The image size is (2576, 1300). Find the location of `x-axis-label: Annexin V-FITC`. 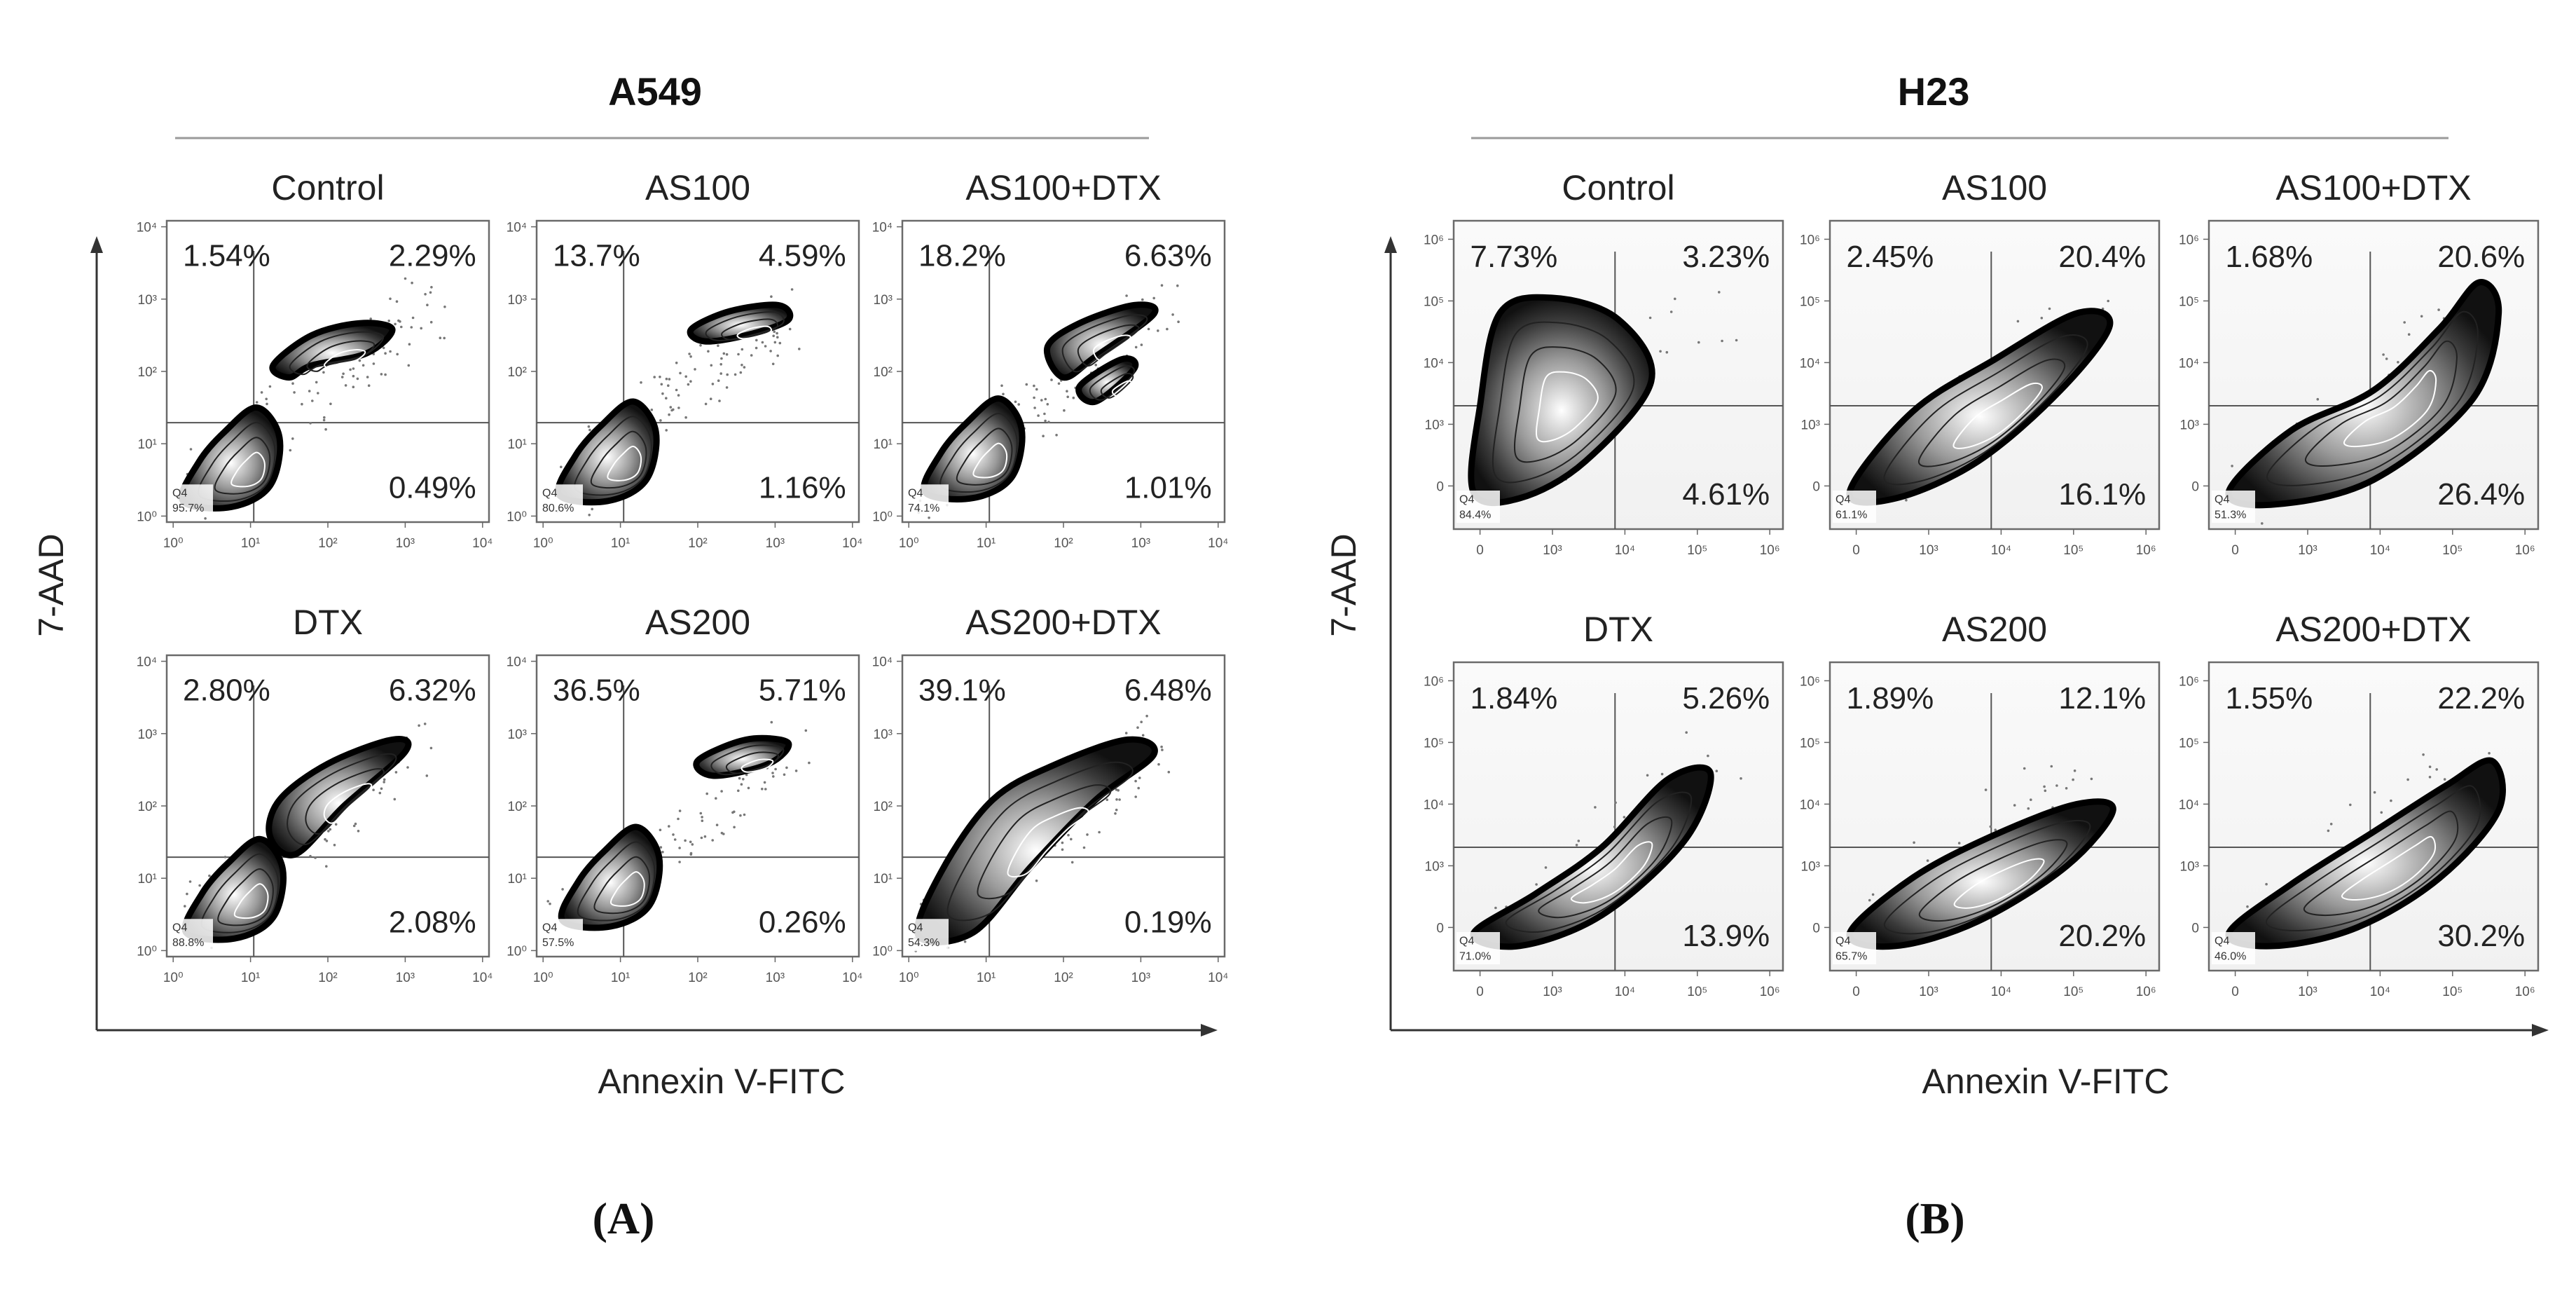

x-axis-label: Annexin V-FITC is located at coordinates (2046, 1081).